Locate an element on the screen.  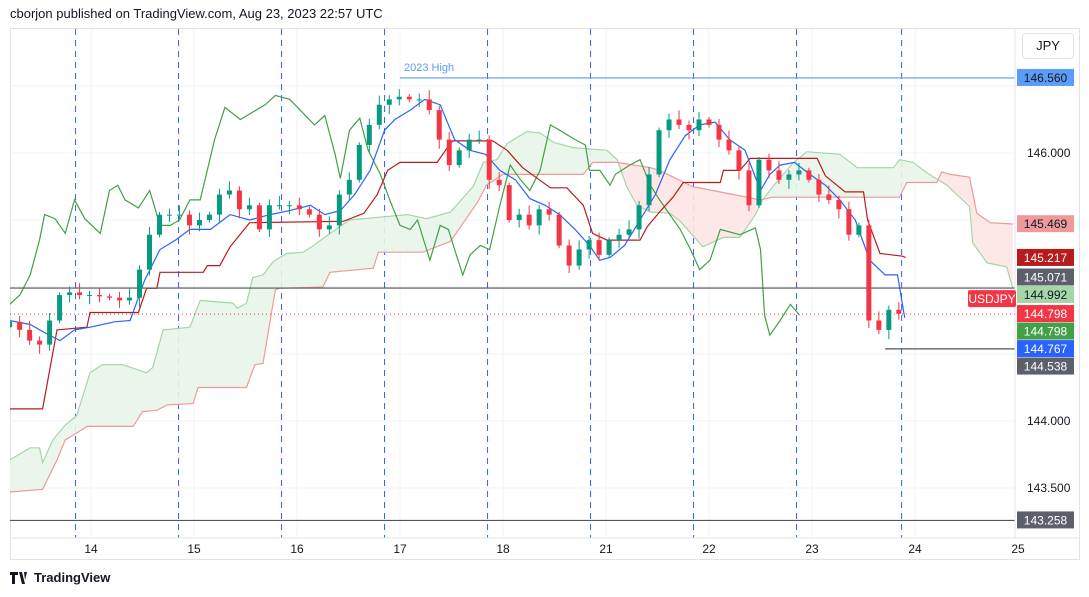
tradingview-logo-icon is located at coordinates (18, 577).